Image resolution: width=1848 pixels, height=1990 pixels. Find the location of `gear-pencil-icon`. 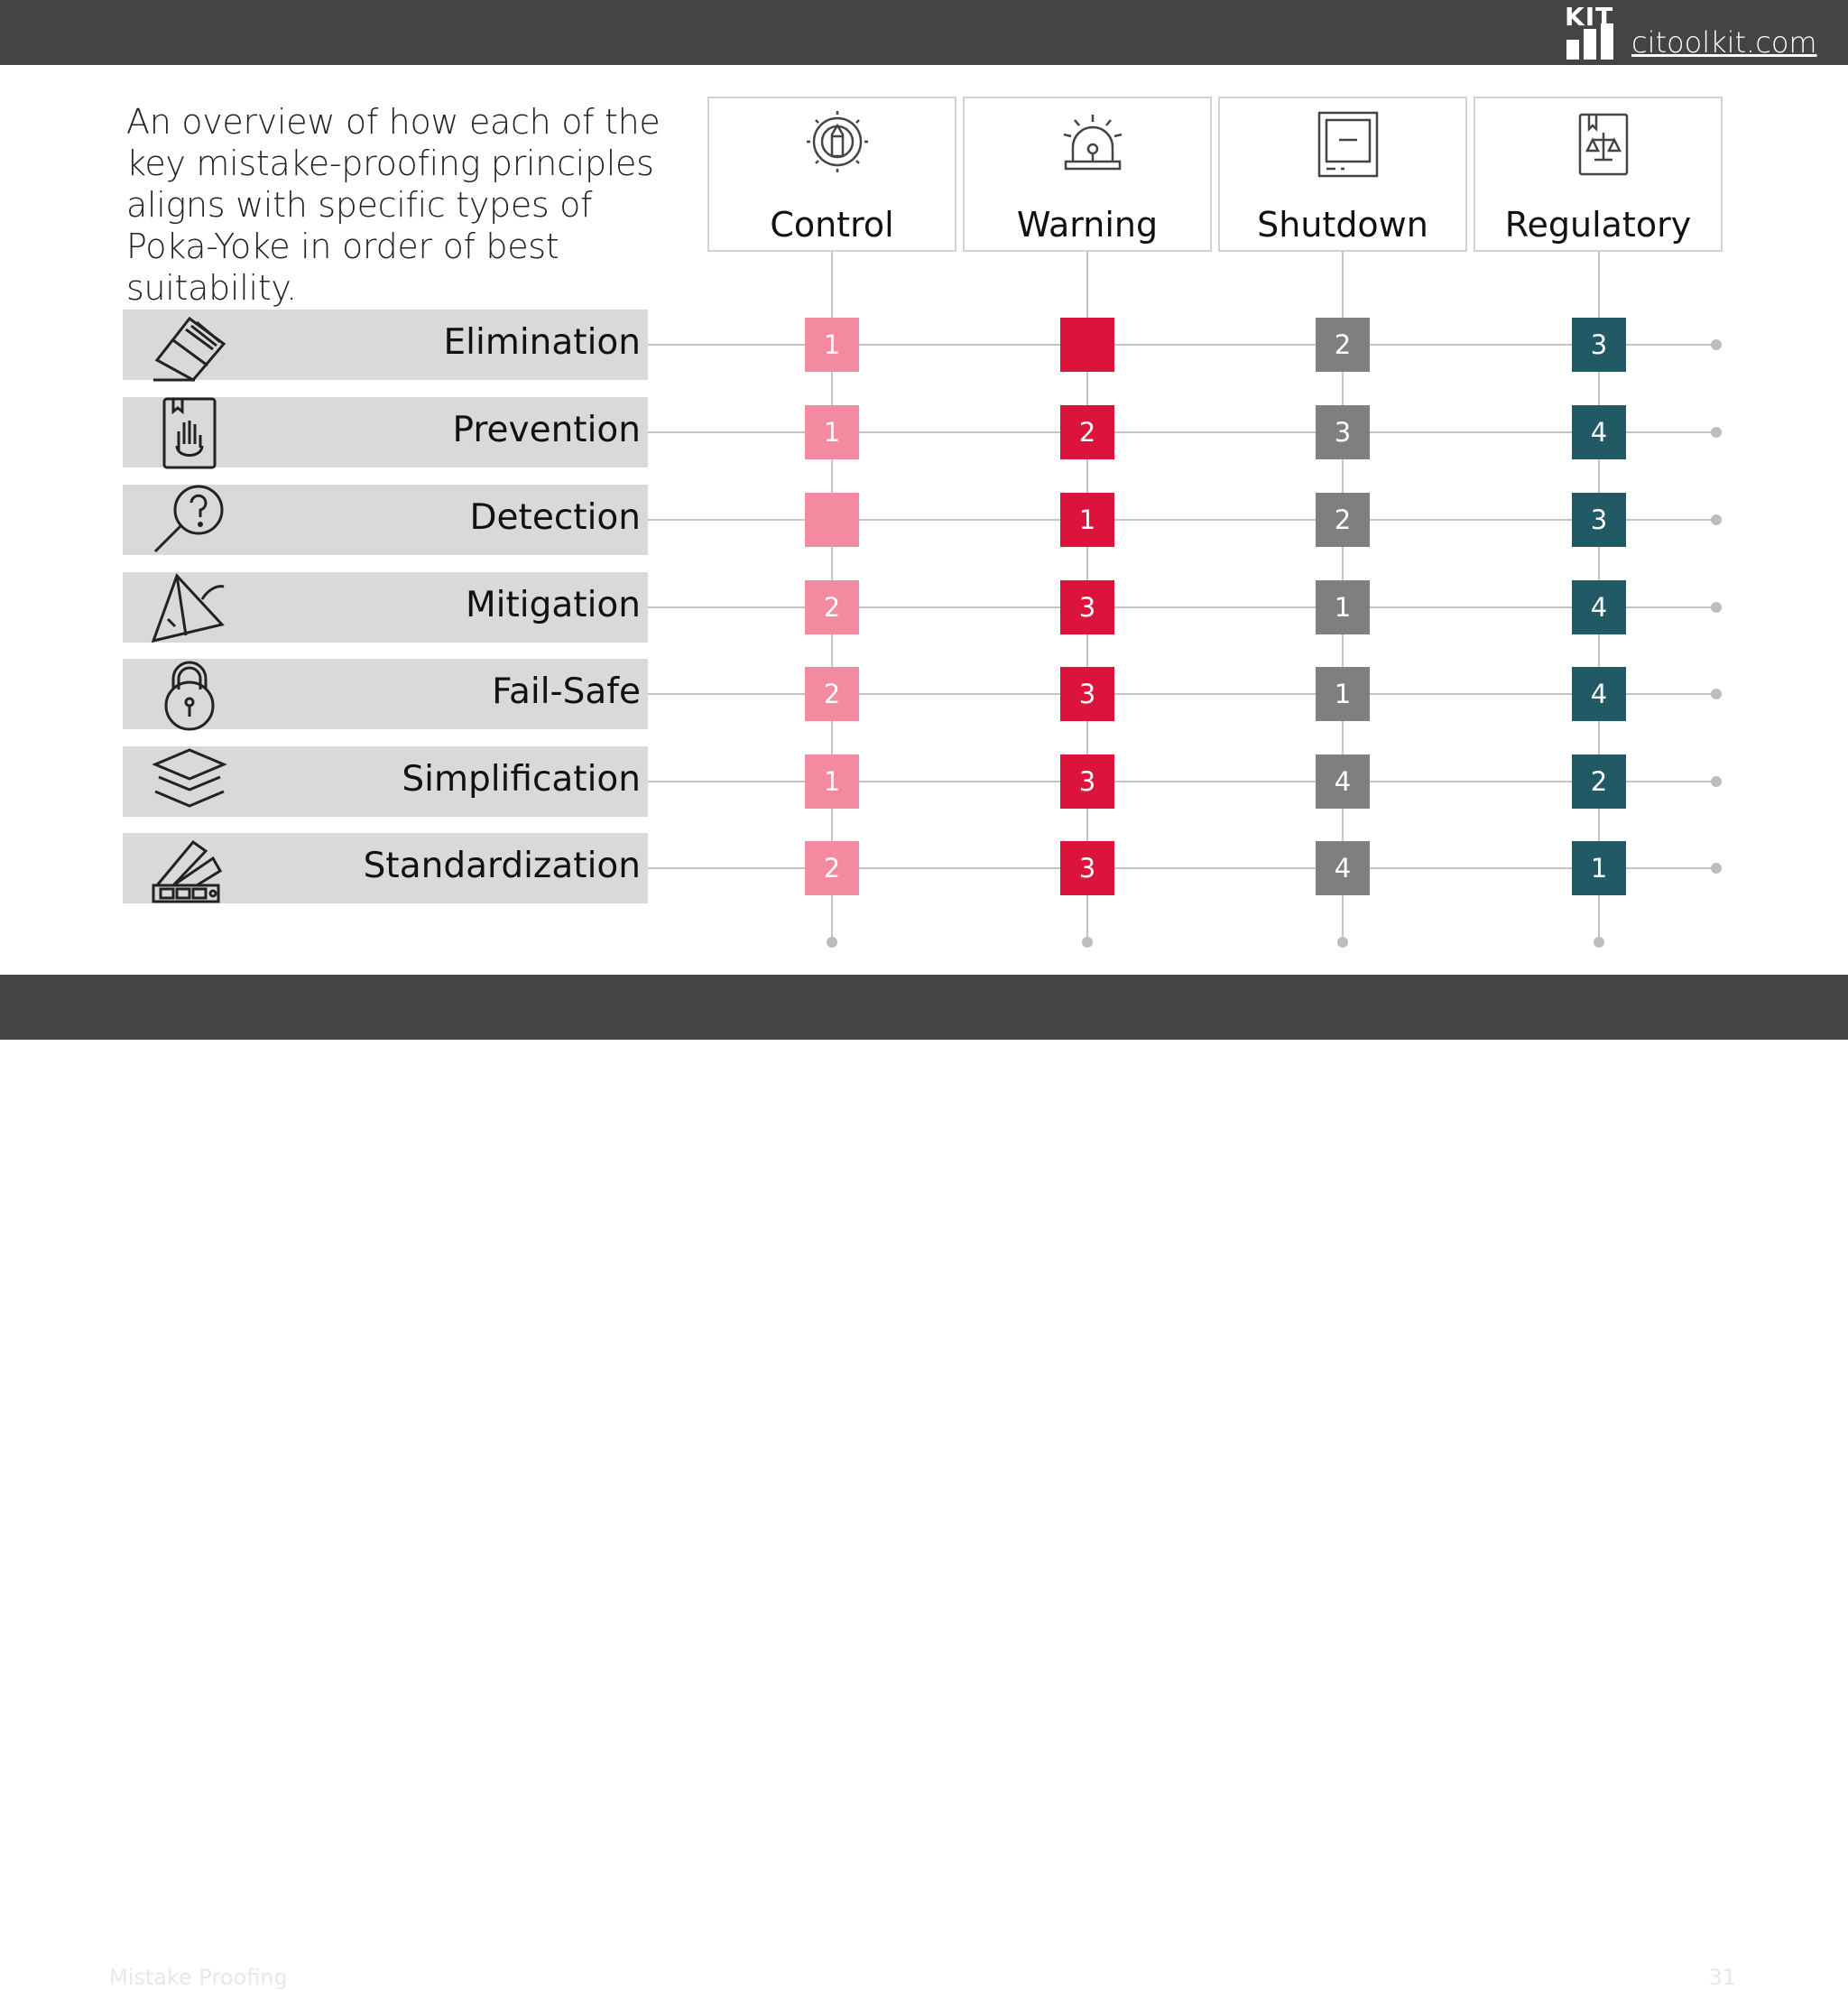

gear-pencil-icon is located at coordinates (837, 142).